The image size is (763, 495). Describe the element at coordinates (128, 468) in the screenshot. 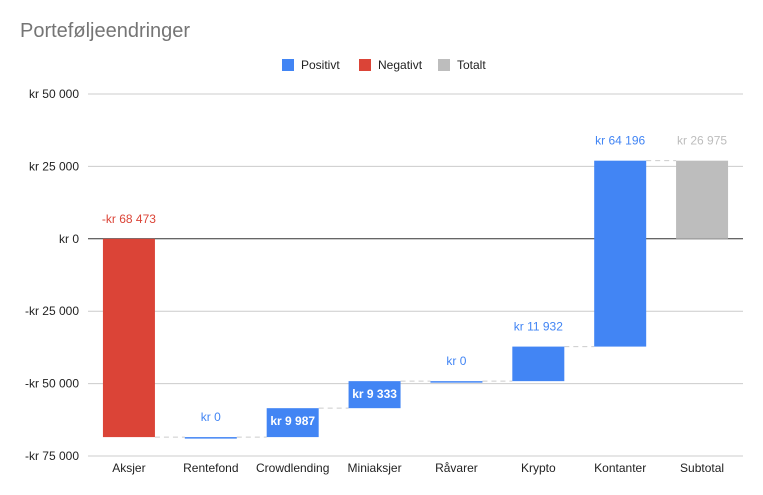

I see `x-category-label: Aksjer` at that location.